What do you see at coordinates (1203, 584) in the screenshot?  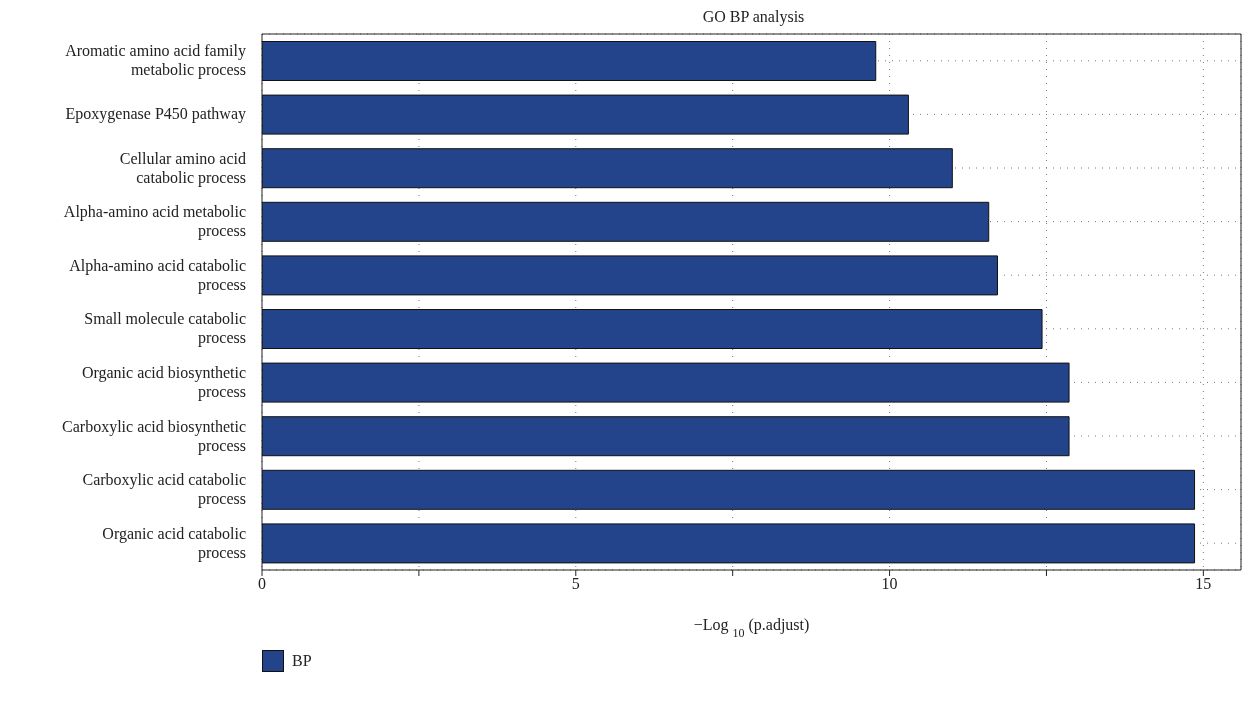 I see `x-tick-label: 15` at bounding box center [1203, 584].